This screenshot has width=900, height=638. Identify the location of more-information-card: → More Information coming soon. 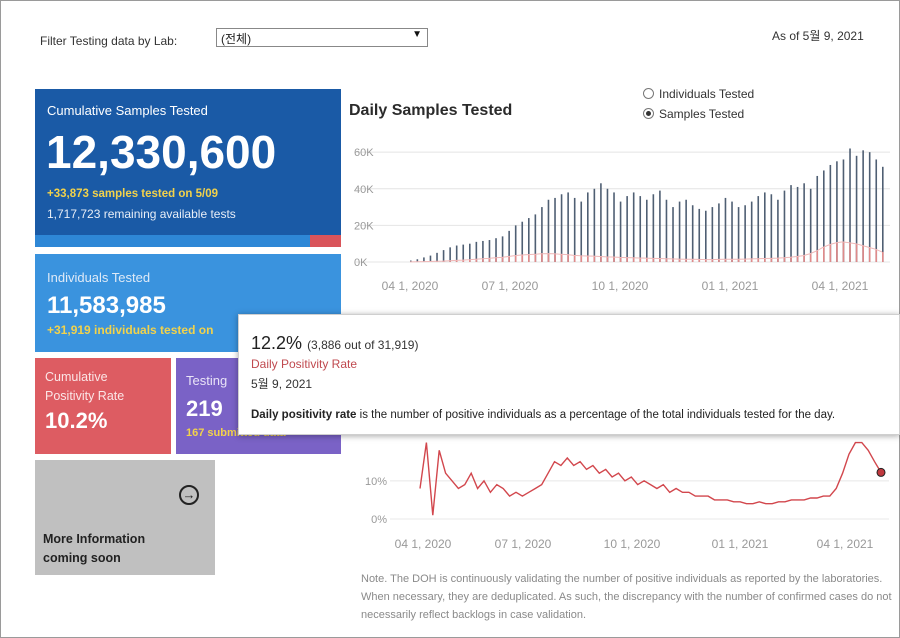
(125, 517).